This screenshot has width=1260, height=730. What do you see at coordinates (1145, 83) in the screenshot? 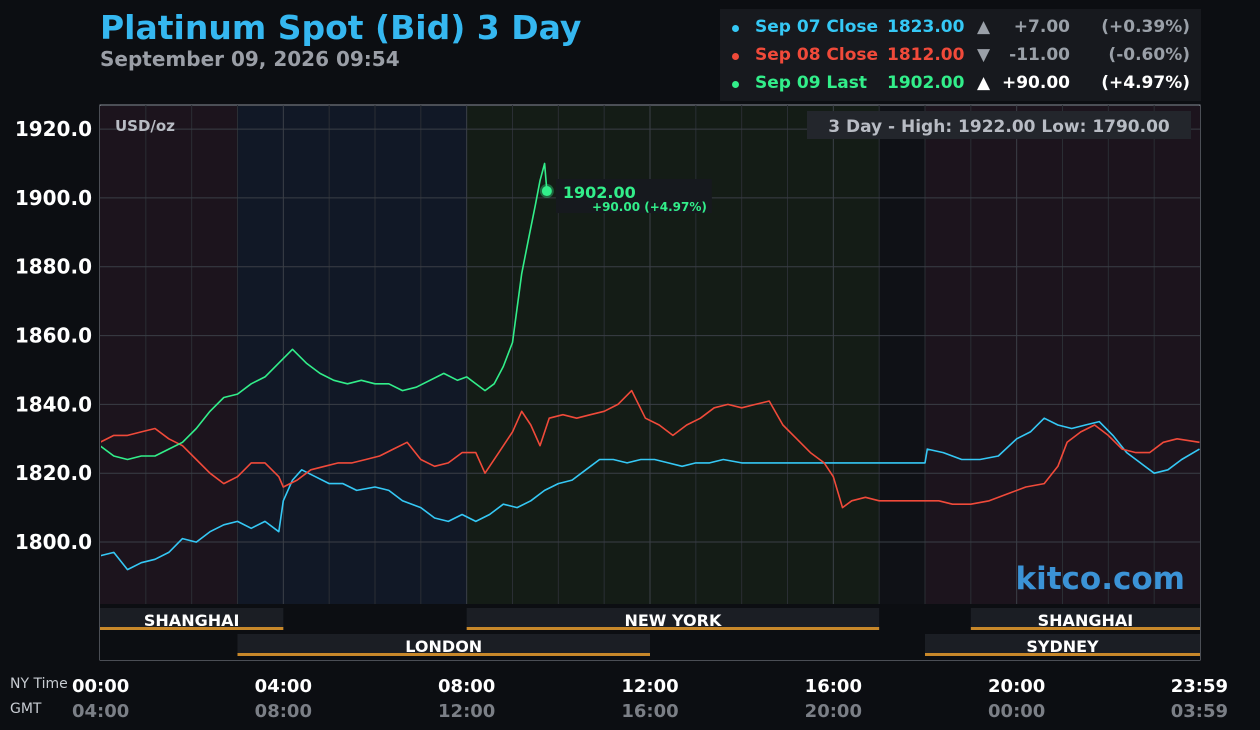
I see `legend-pct: (+4.97%)` at bounding box center [1145, 83].